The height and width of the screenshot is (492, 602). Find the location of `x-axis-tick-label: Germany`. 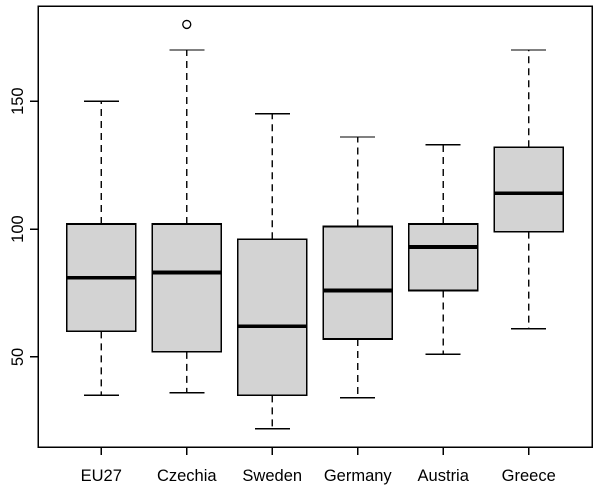

x-axis-tick-label: Germany is located at coordinates (358, 476).